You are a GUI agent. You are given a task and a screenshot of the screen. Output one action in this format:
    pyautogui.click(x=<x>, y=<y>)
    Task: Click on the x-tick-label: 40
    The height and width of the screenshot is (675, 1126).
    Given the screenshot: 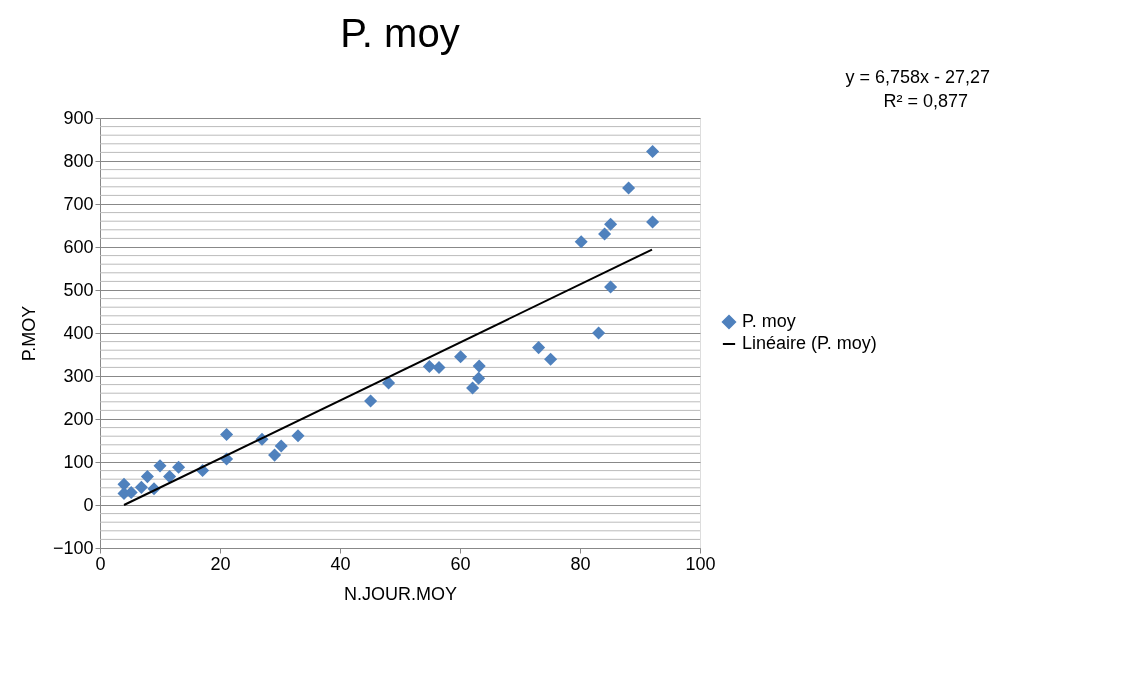 What is the action you would take?
    pyautogui.click(x=340, y=563)
    